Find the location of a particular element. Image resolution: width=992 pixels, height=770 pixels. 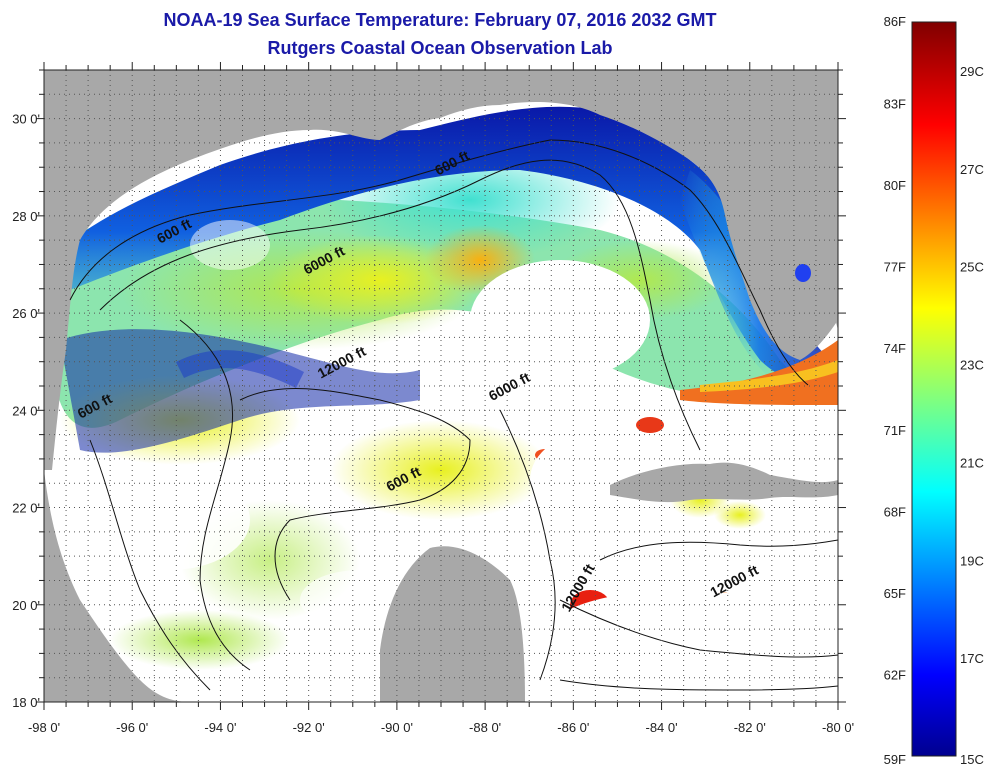

colorbar-c-label: 23C is located at coordinates (972, 365).